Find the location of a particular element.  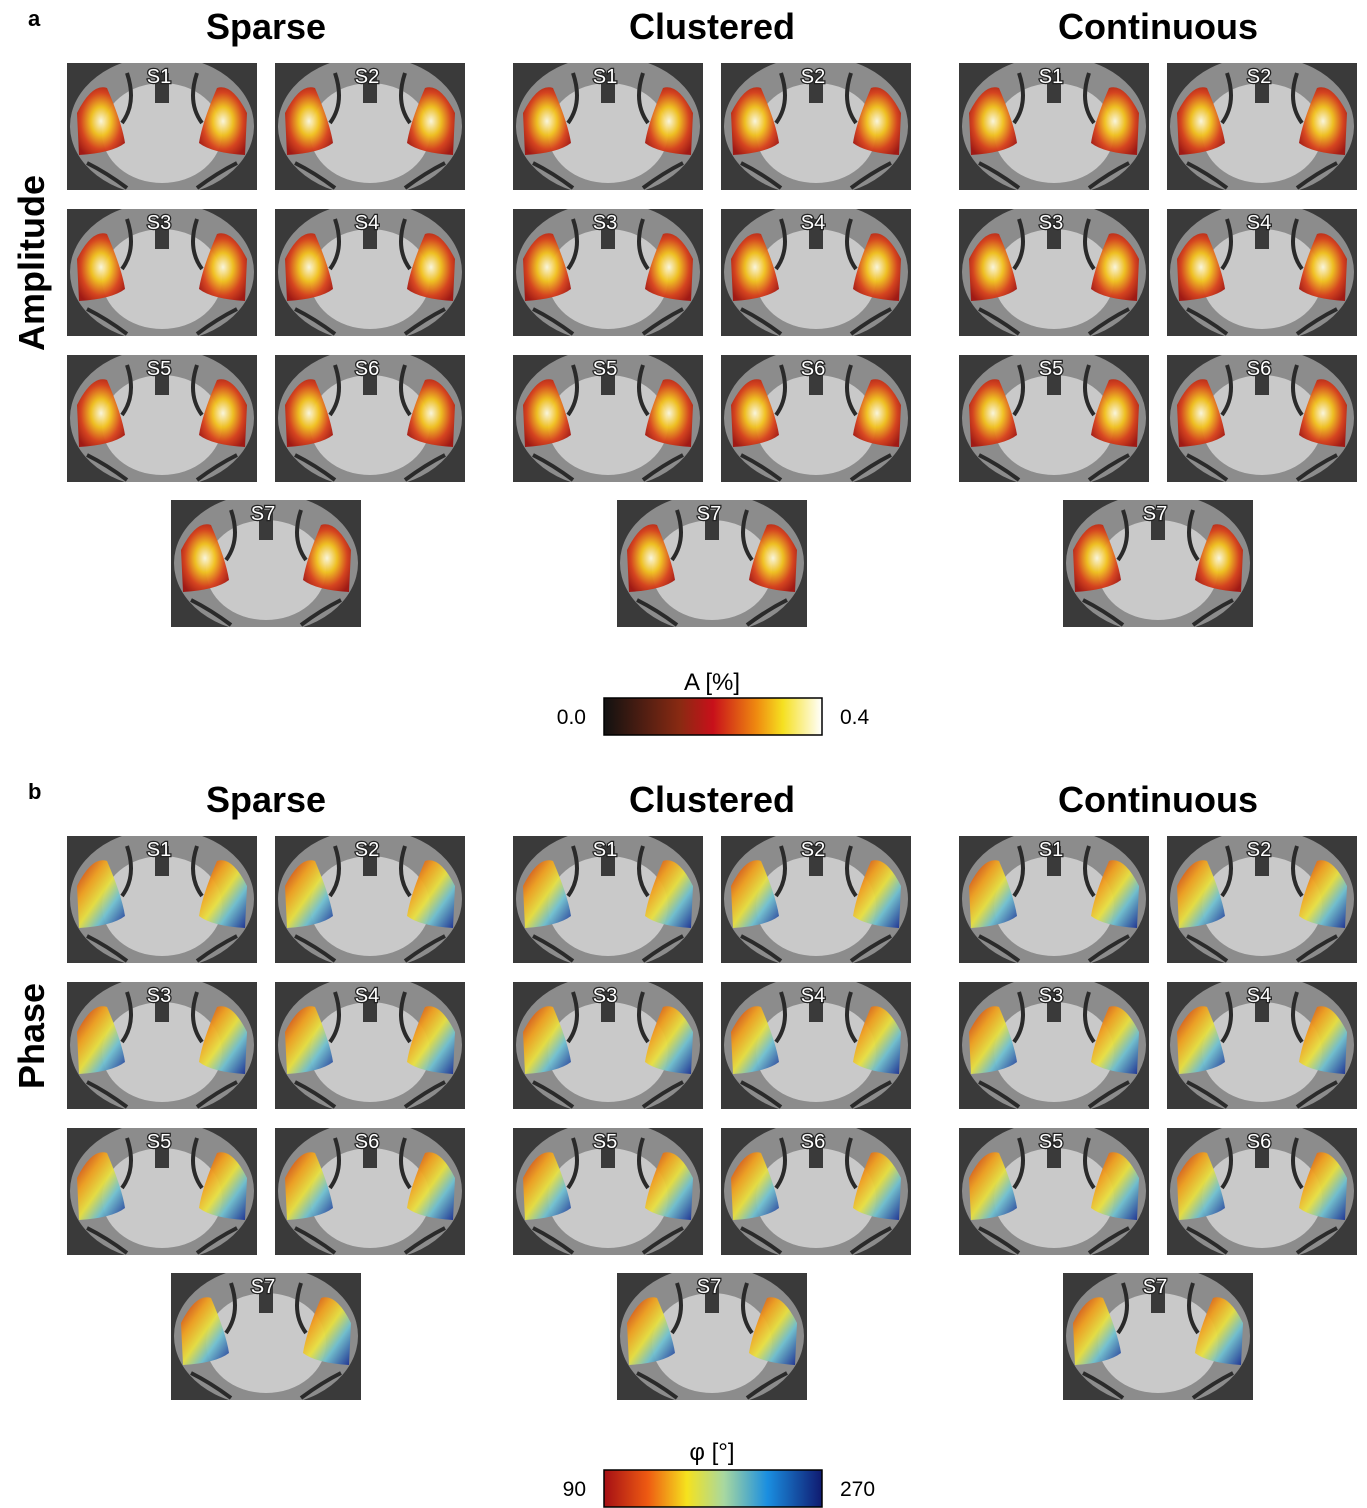

column-title: Continuous is located at coordinates (1158, 799).